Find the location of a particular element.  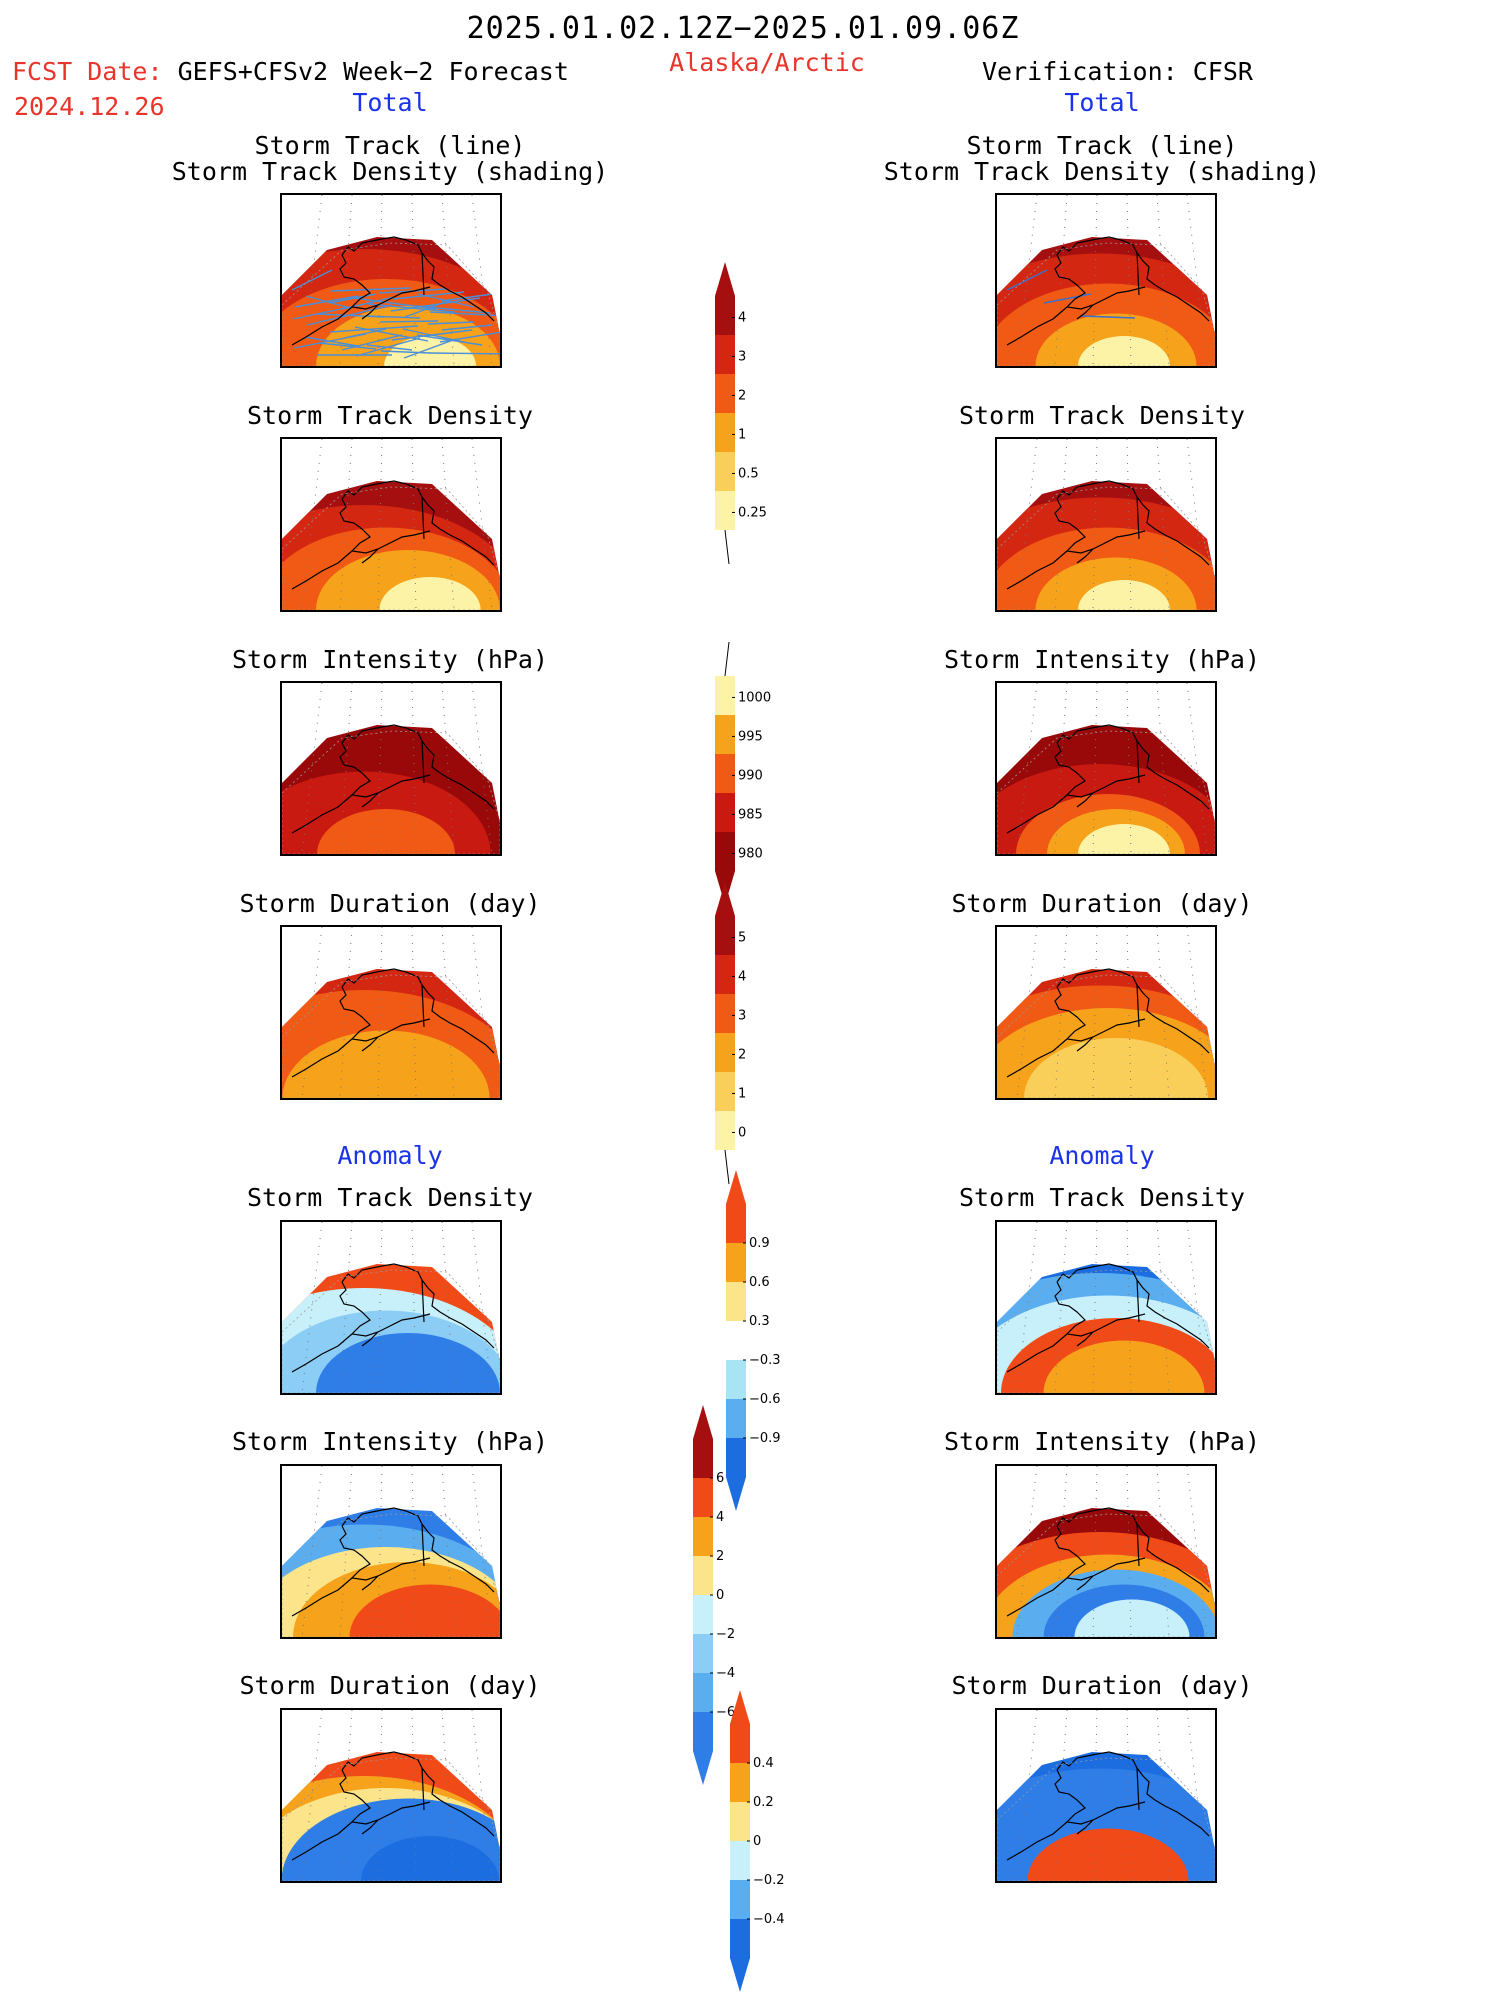

fcst-prefix: FCST Date: is located at coordinates (87, 71).